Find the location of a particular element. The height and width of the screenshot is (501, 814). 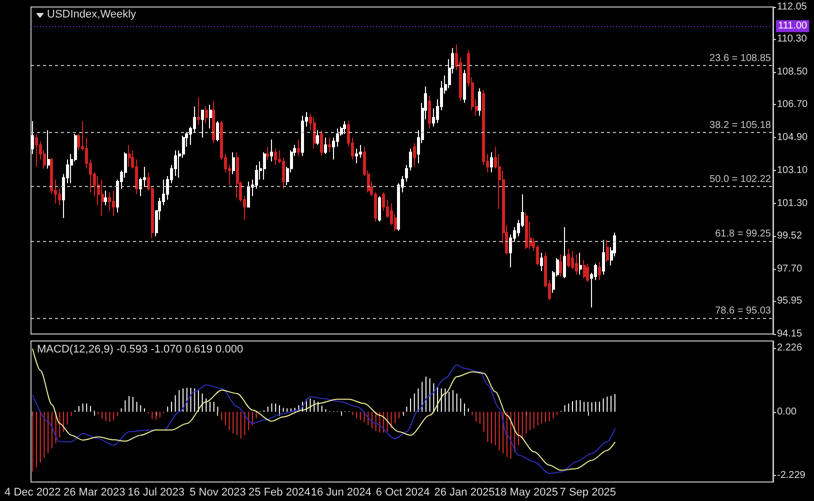

ref-line-label: 50.0 = 102.22 is located at coordinates (741, 180).